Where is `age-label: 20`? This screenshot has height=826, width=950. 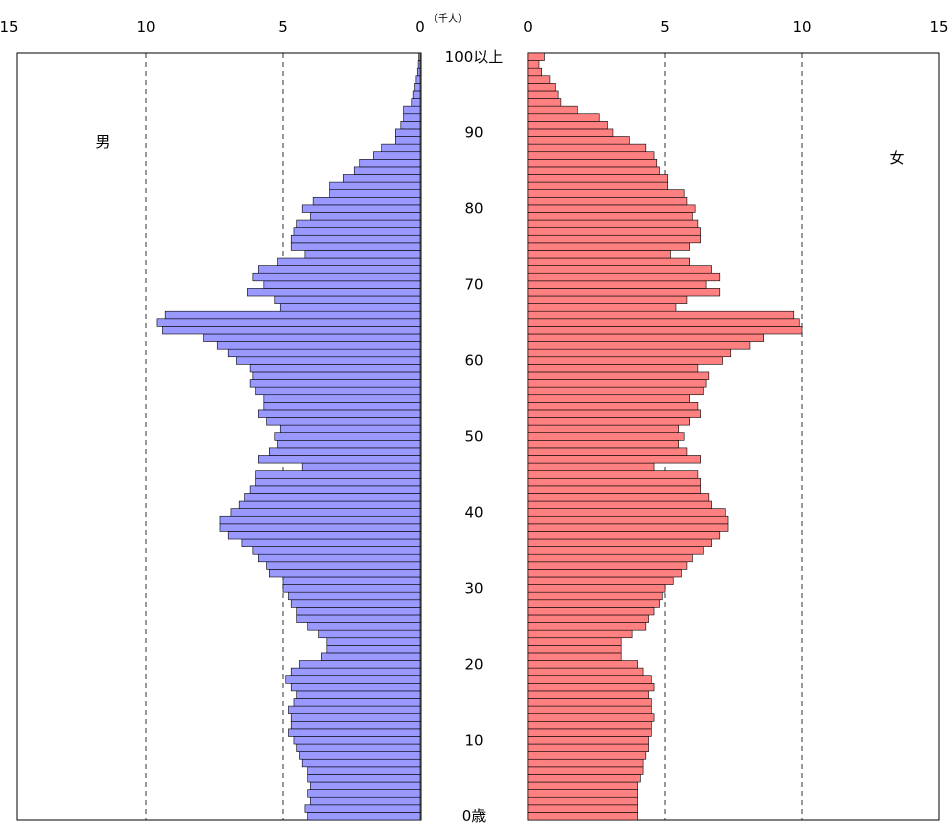
age-label: 20 is located at coordinates (473, 664).